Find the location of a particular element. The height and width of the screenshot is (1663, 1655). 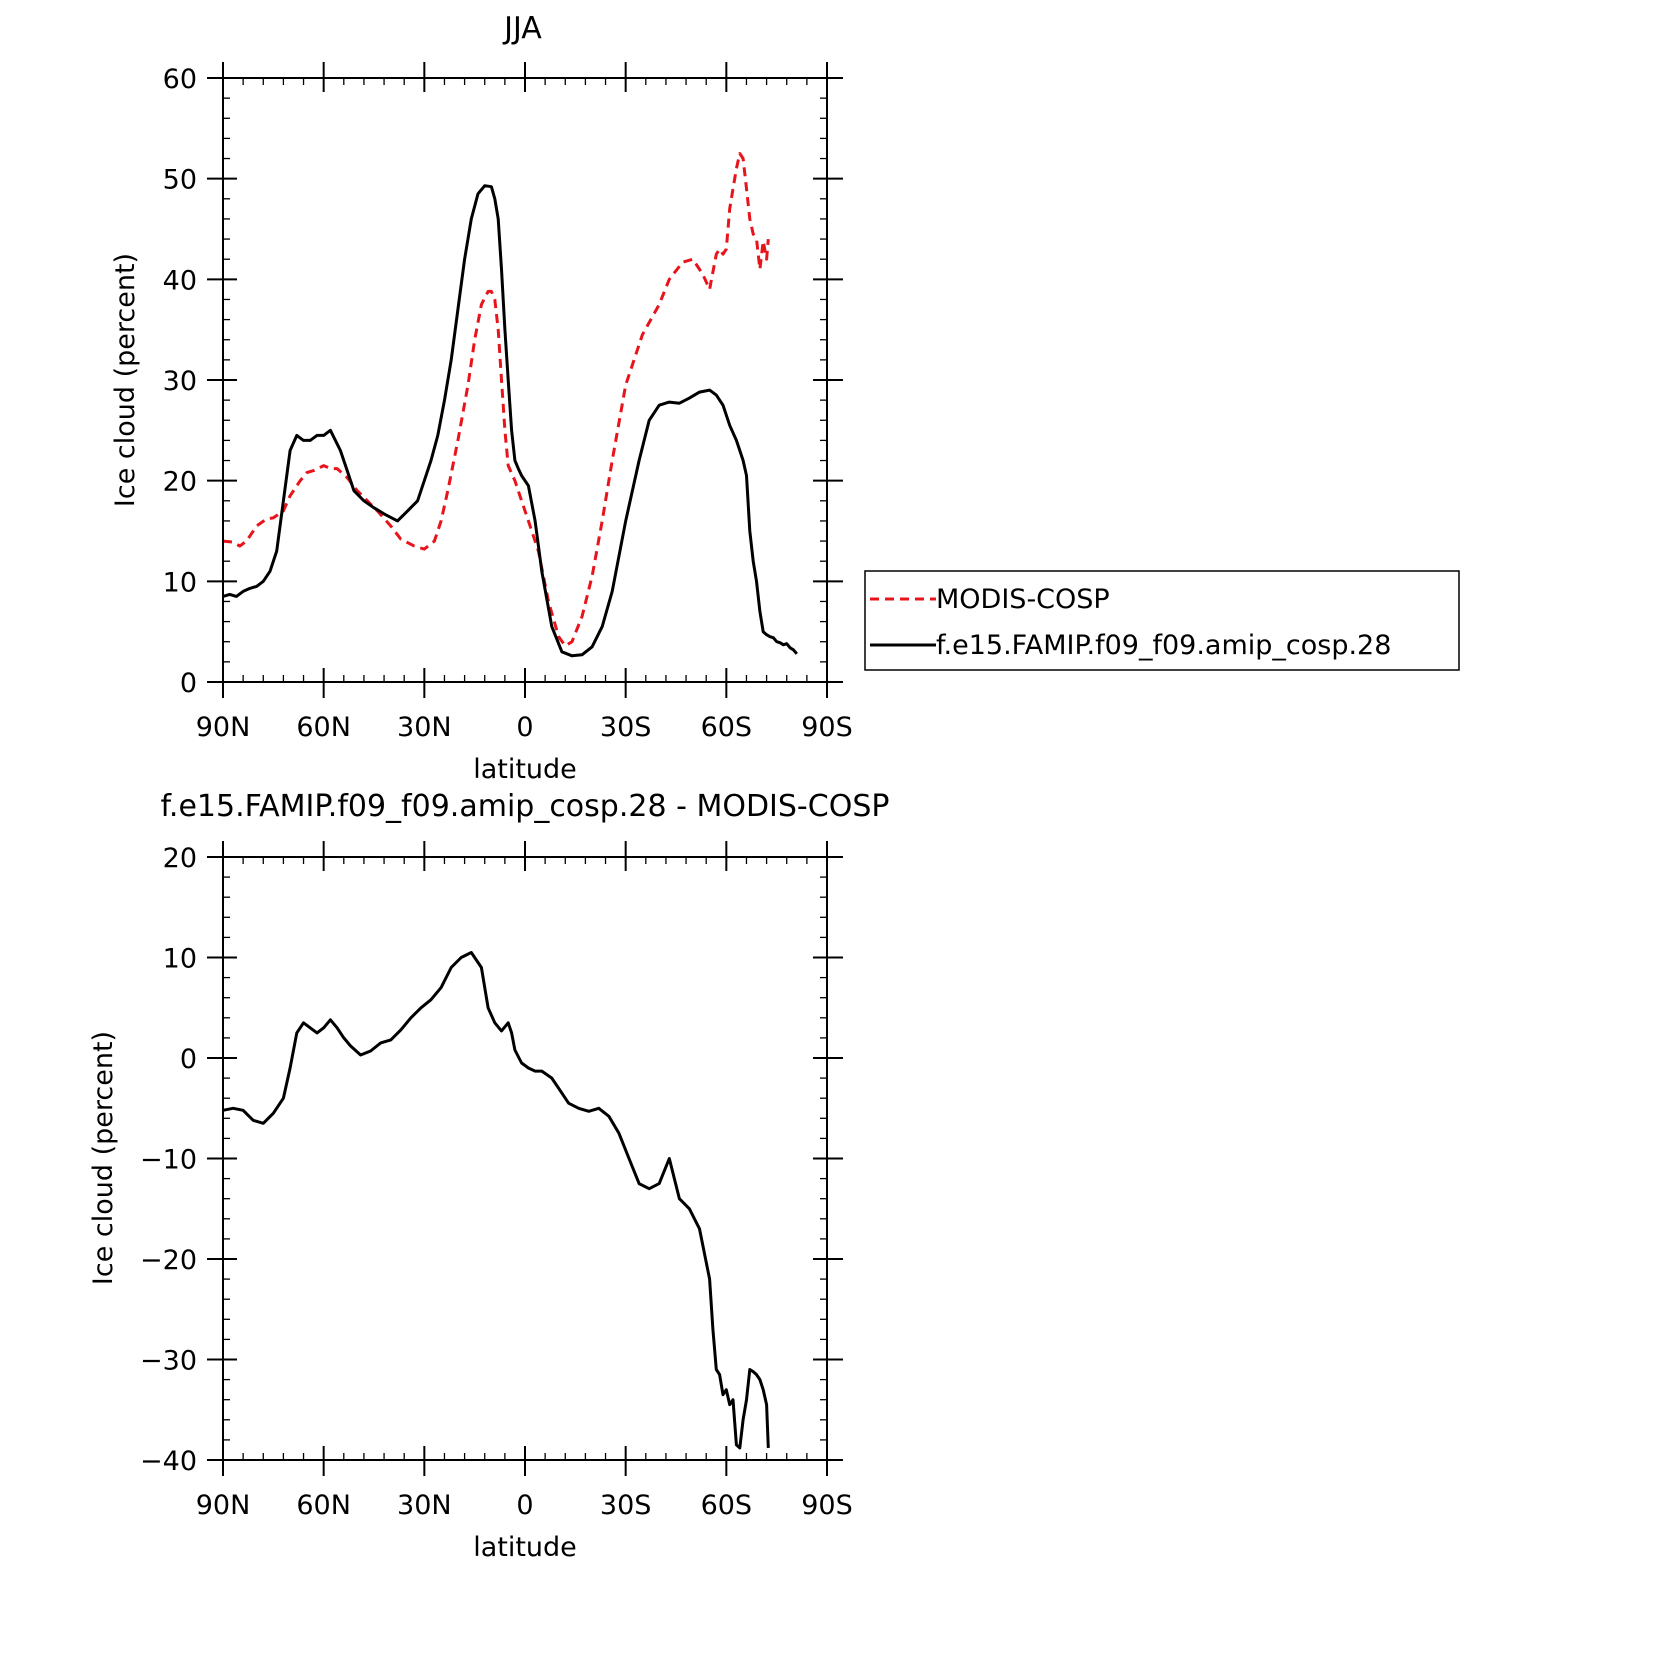

bottom-plot-frame is located at coordinates (525, 1158).